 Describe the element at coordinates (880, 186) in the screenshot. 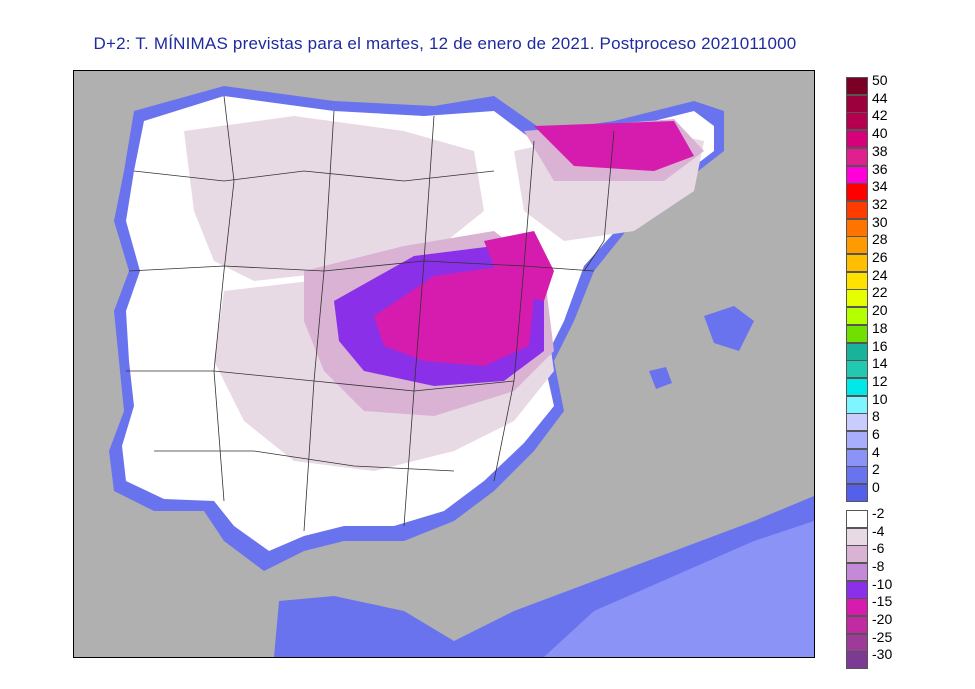

I see `legend-tick-label: 34` at that location.